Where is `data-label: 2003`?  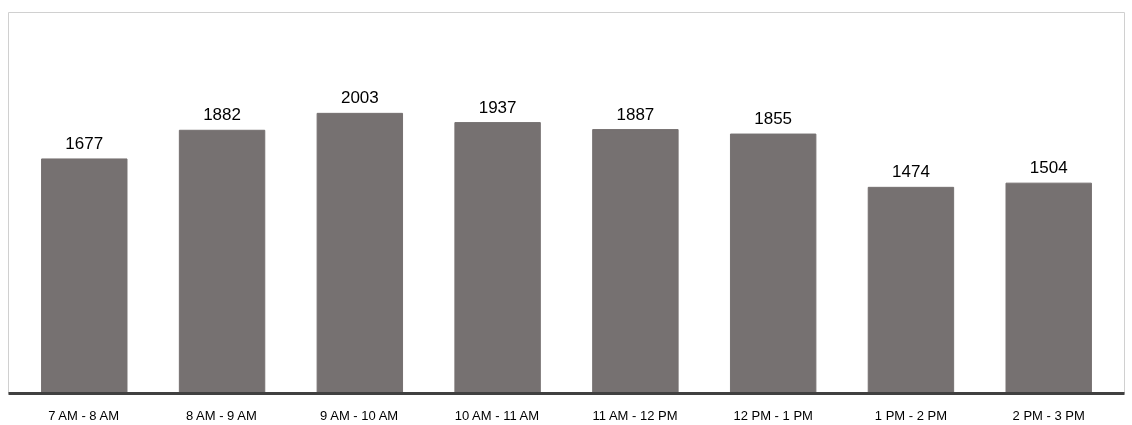 data-label: 2003 is located at coordinates (359, 98).